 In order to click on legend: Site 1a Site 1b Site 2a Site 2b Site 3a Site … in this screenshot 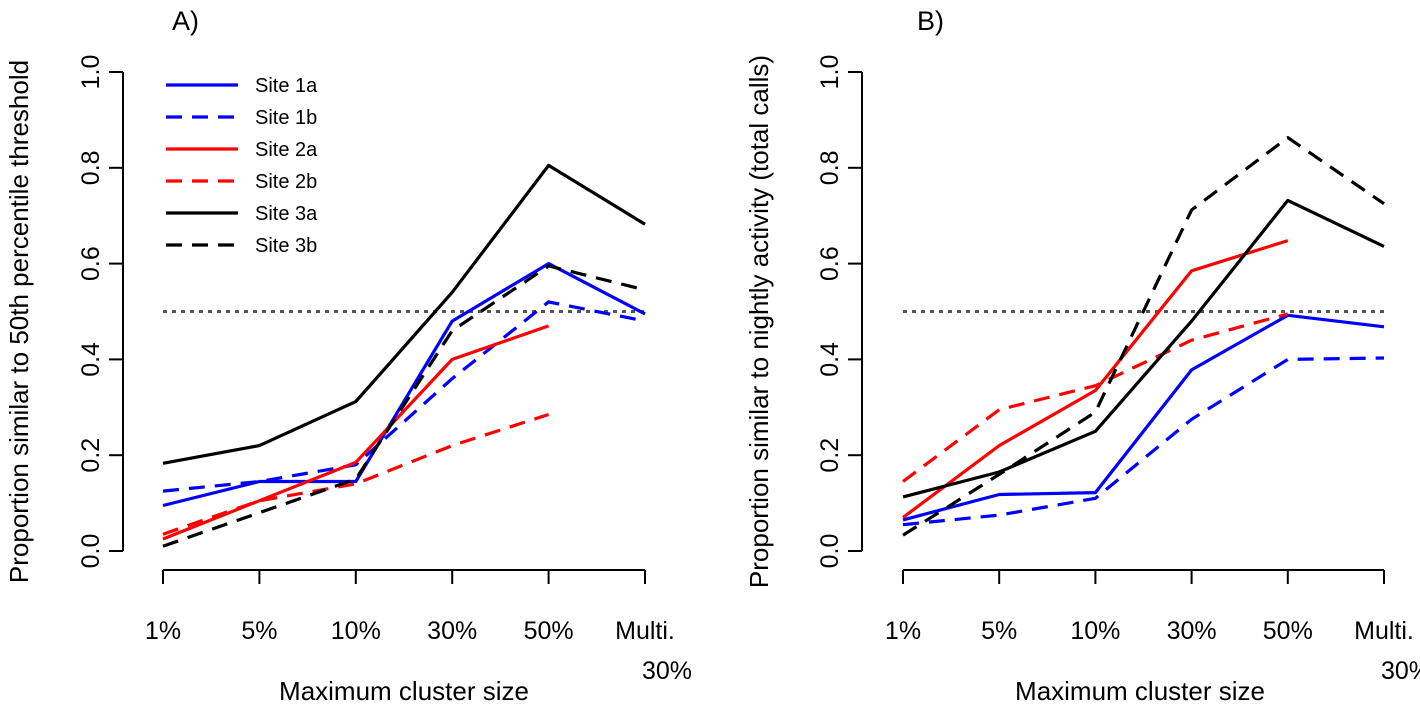, I will do `click(242, 166)`.